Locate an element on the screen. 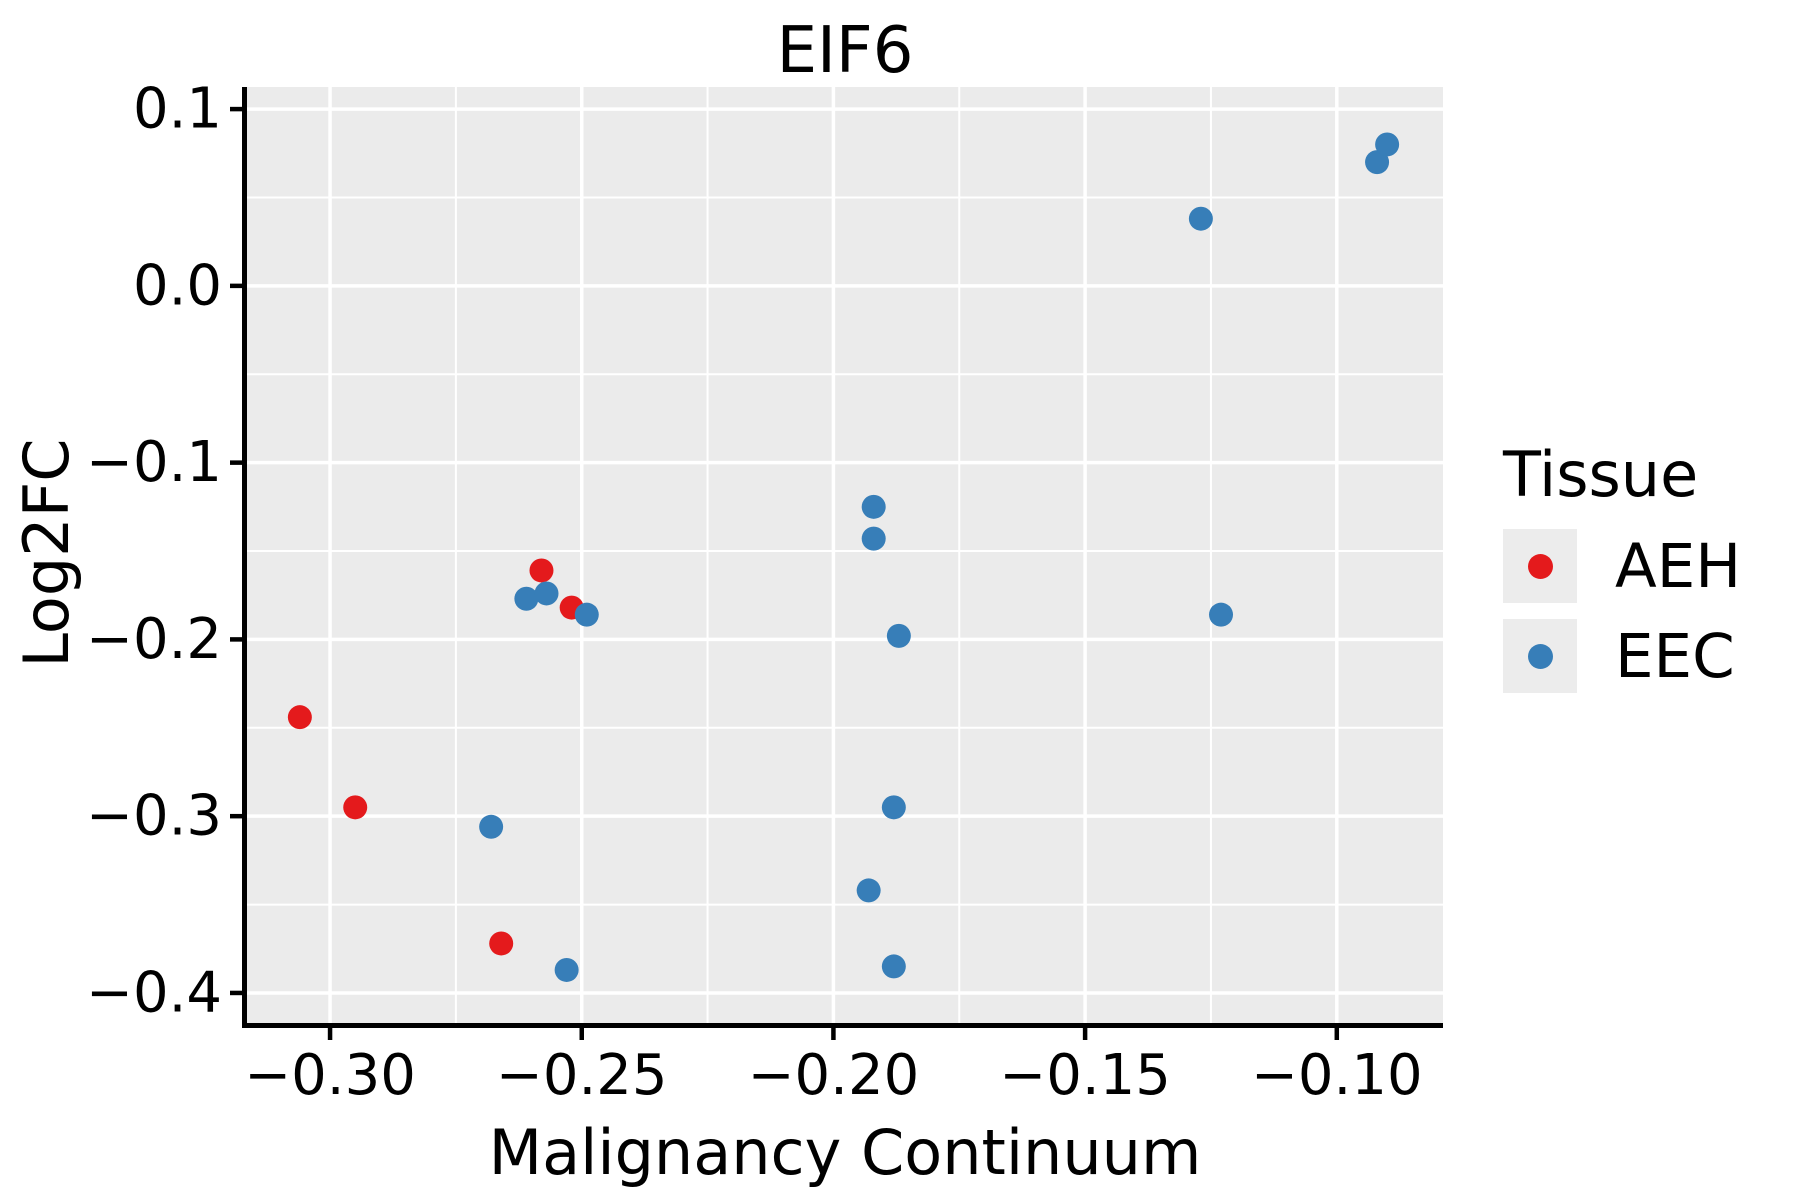  legend-entry-eec: EEC is located at coordinates (1622, 656).